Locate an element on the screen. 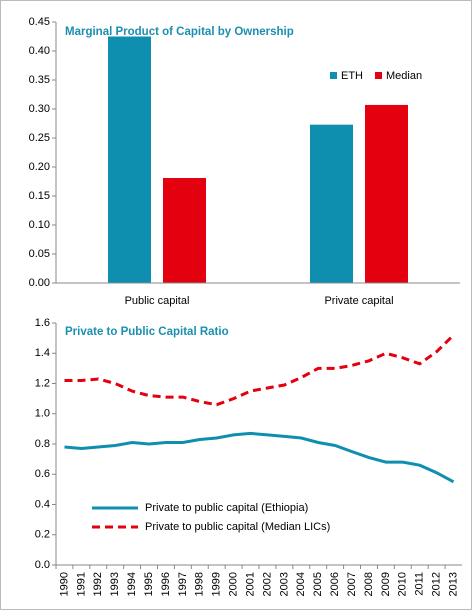  x-tick-label: 2008 is located at coordinates (369, 584).